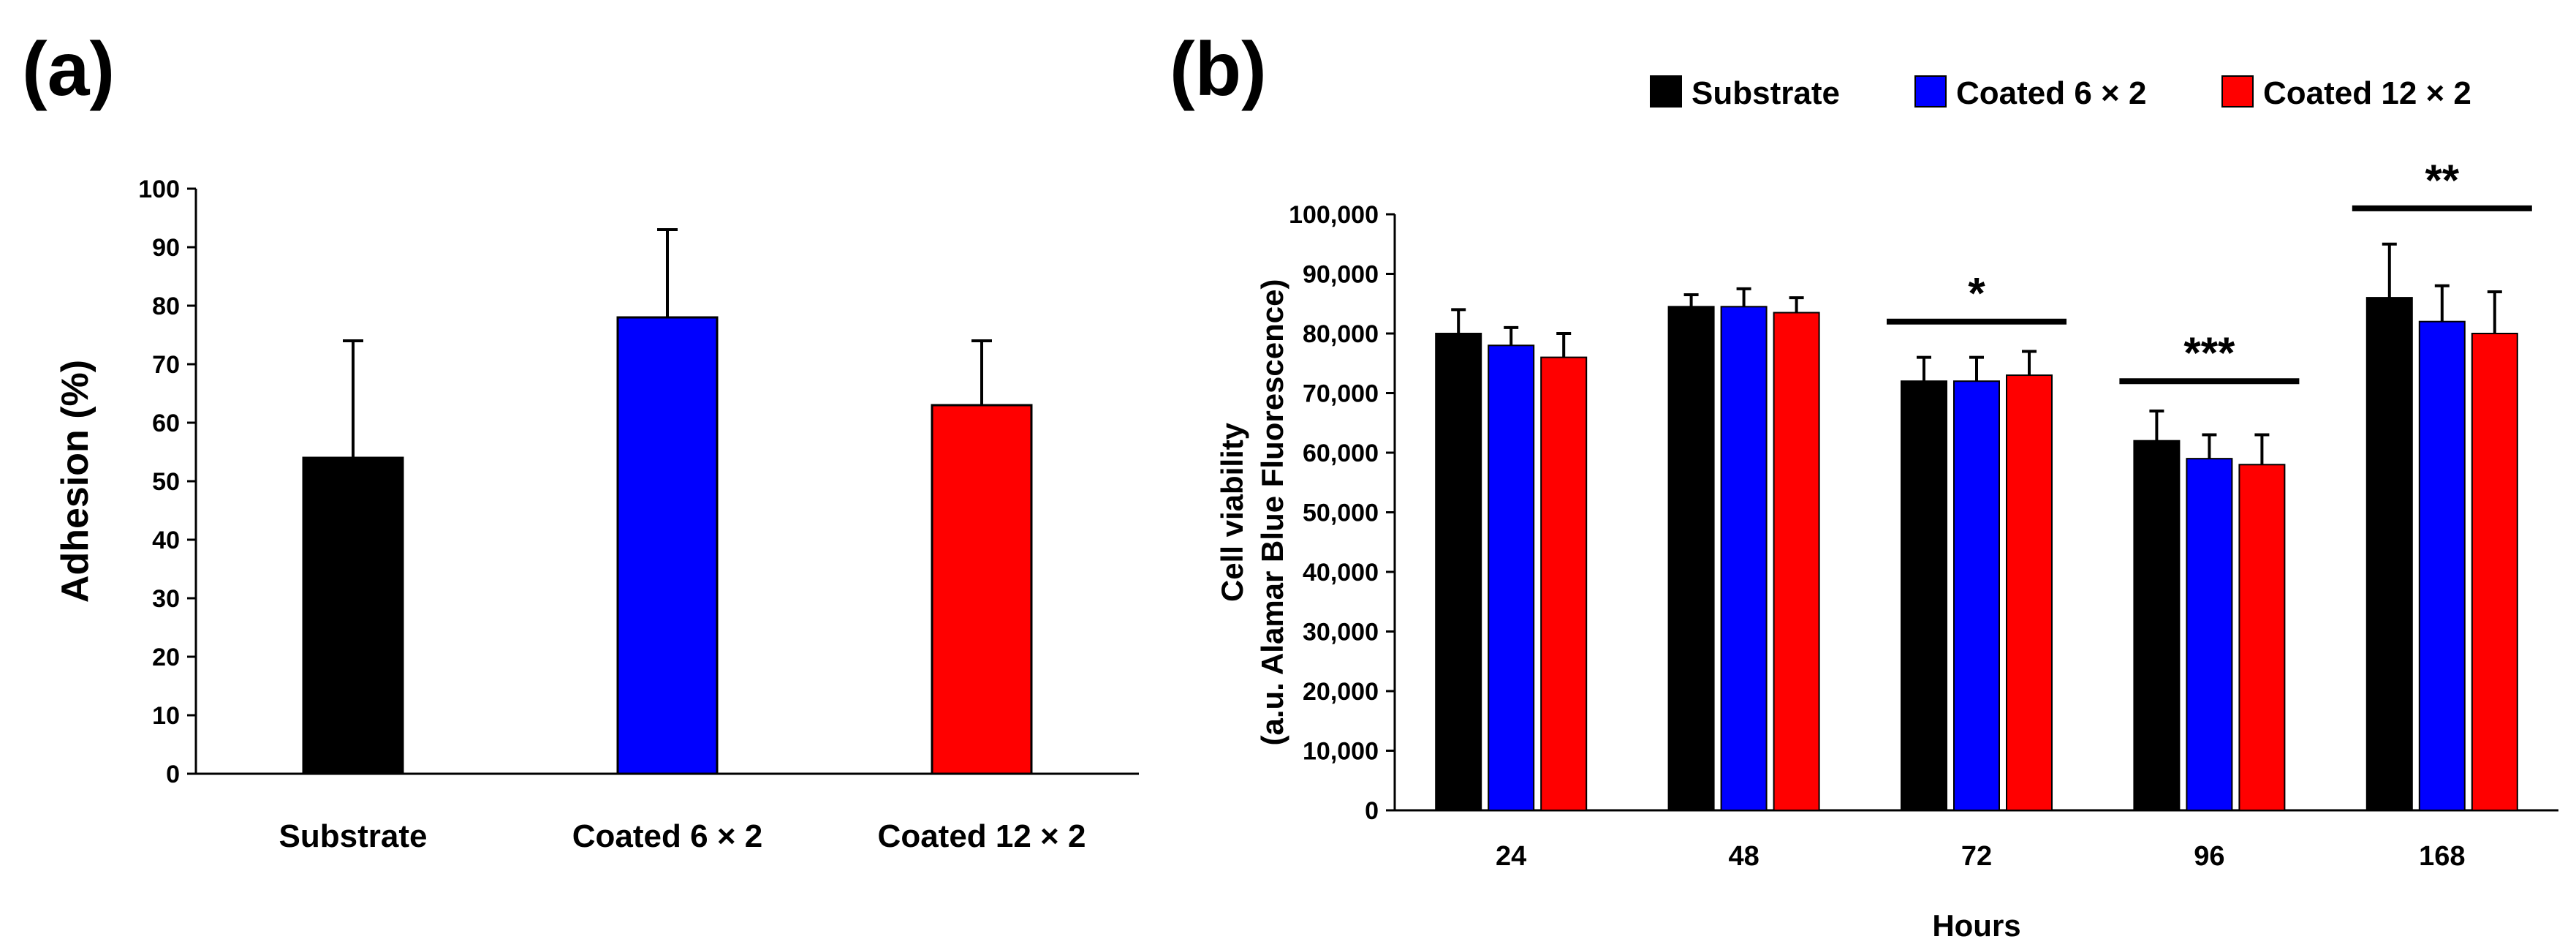  Describe the element at coordinates (2051, 93) in the screenshot. I see `legend-label: Coated 6 × 2` at that location.